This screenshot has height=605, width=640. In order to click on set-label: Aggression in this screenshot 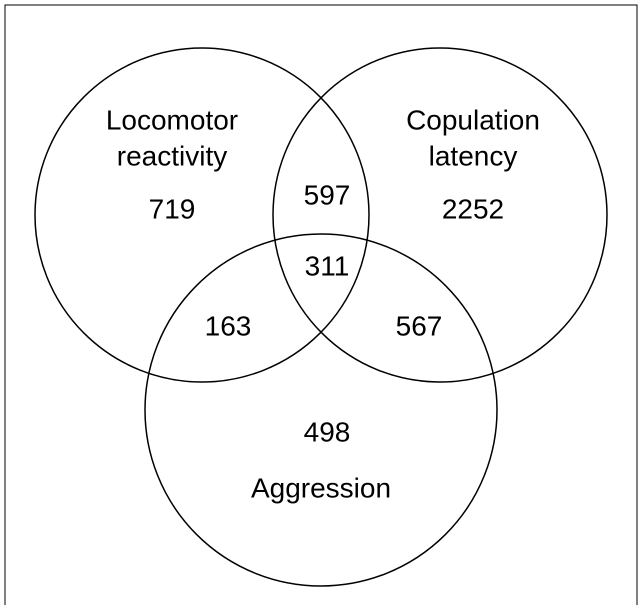, I will do `click(321, 487)`.